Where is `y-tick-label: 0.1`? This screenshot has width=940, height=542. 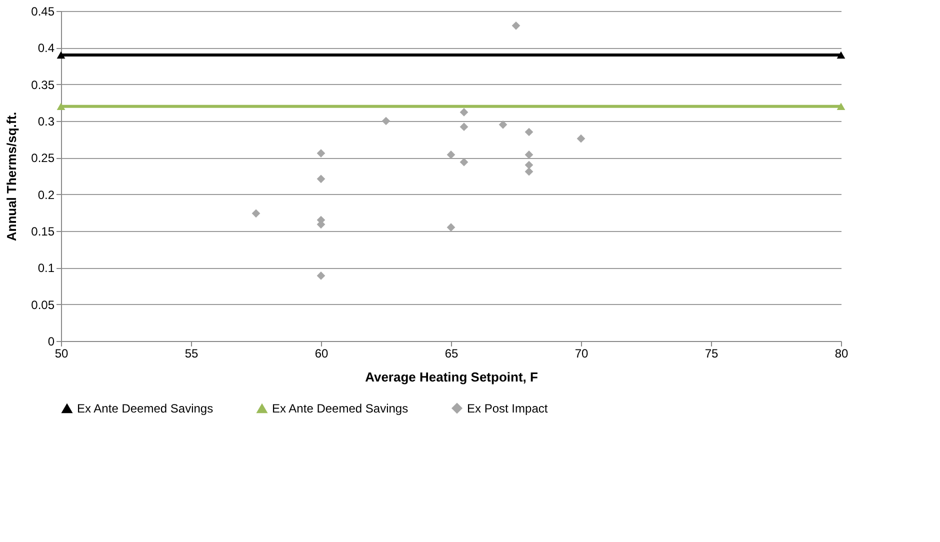 y-tick-label: 0.1 is located at coordinates (46, 268).